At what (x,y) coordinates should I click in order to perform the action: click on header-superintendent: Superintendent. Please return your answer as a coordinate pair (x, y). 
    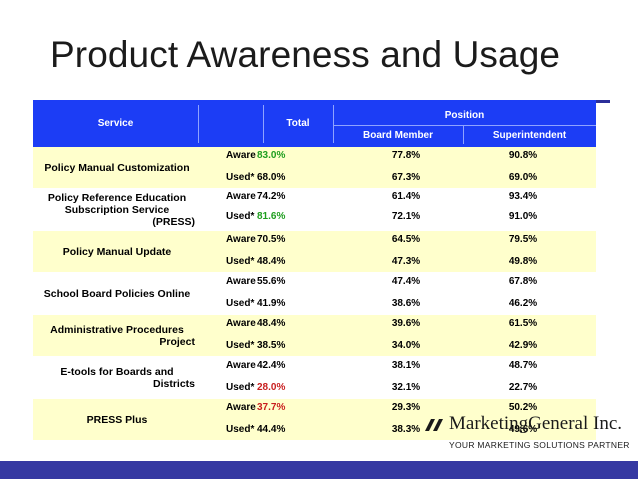
    Looking at the image, I should click on (529, 135).